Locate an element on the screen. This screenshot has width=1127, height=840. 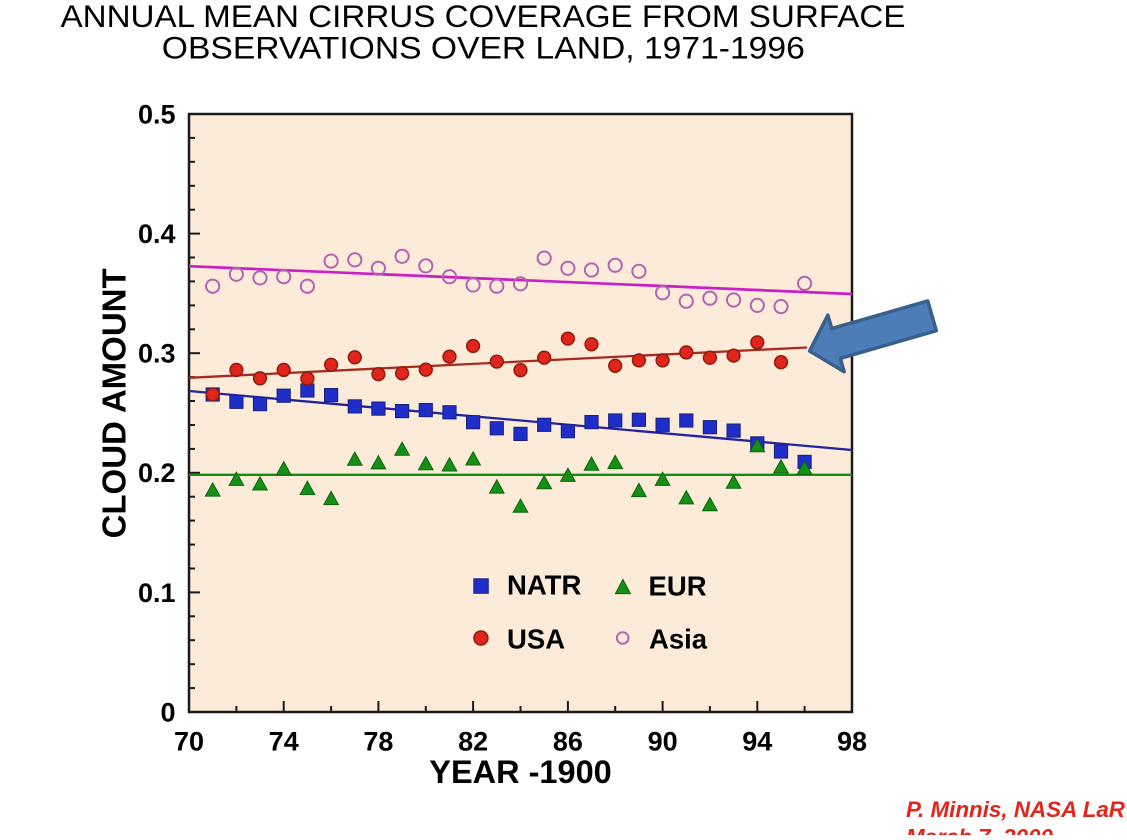
svg-text: 74 is located at coordinates (284, 742).